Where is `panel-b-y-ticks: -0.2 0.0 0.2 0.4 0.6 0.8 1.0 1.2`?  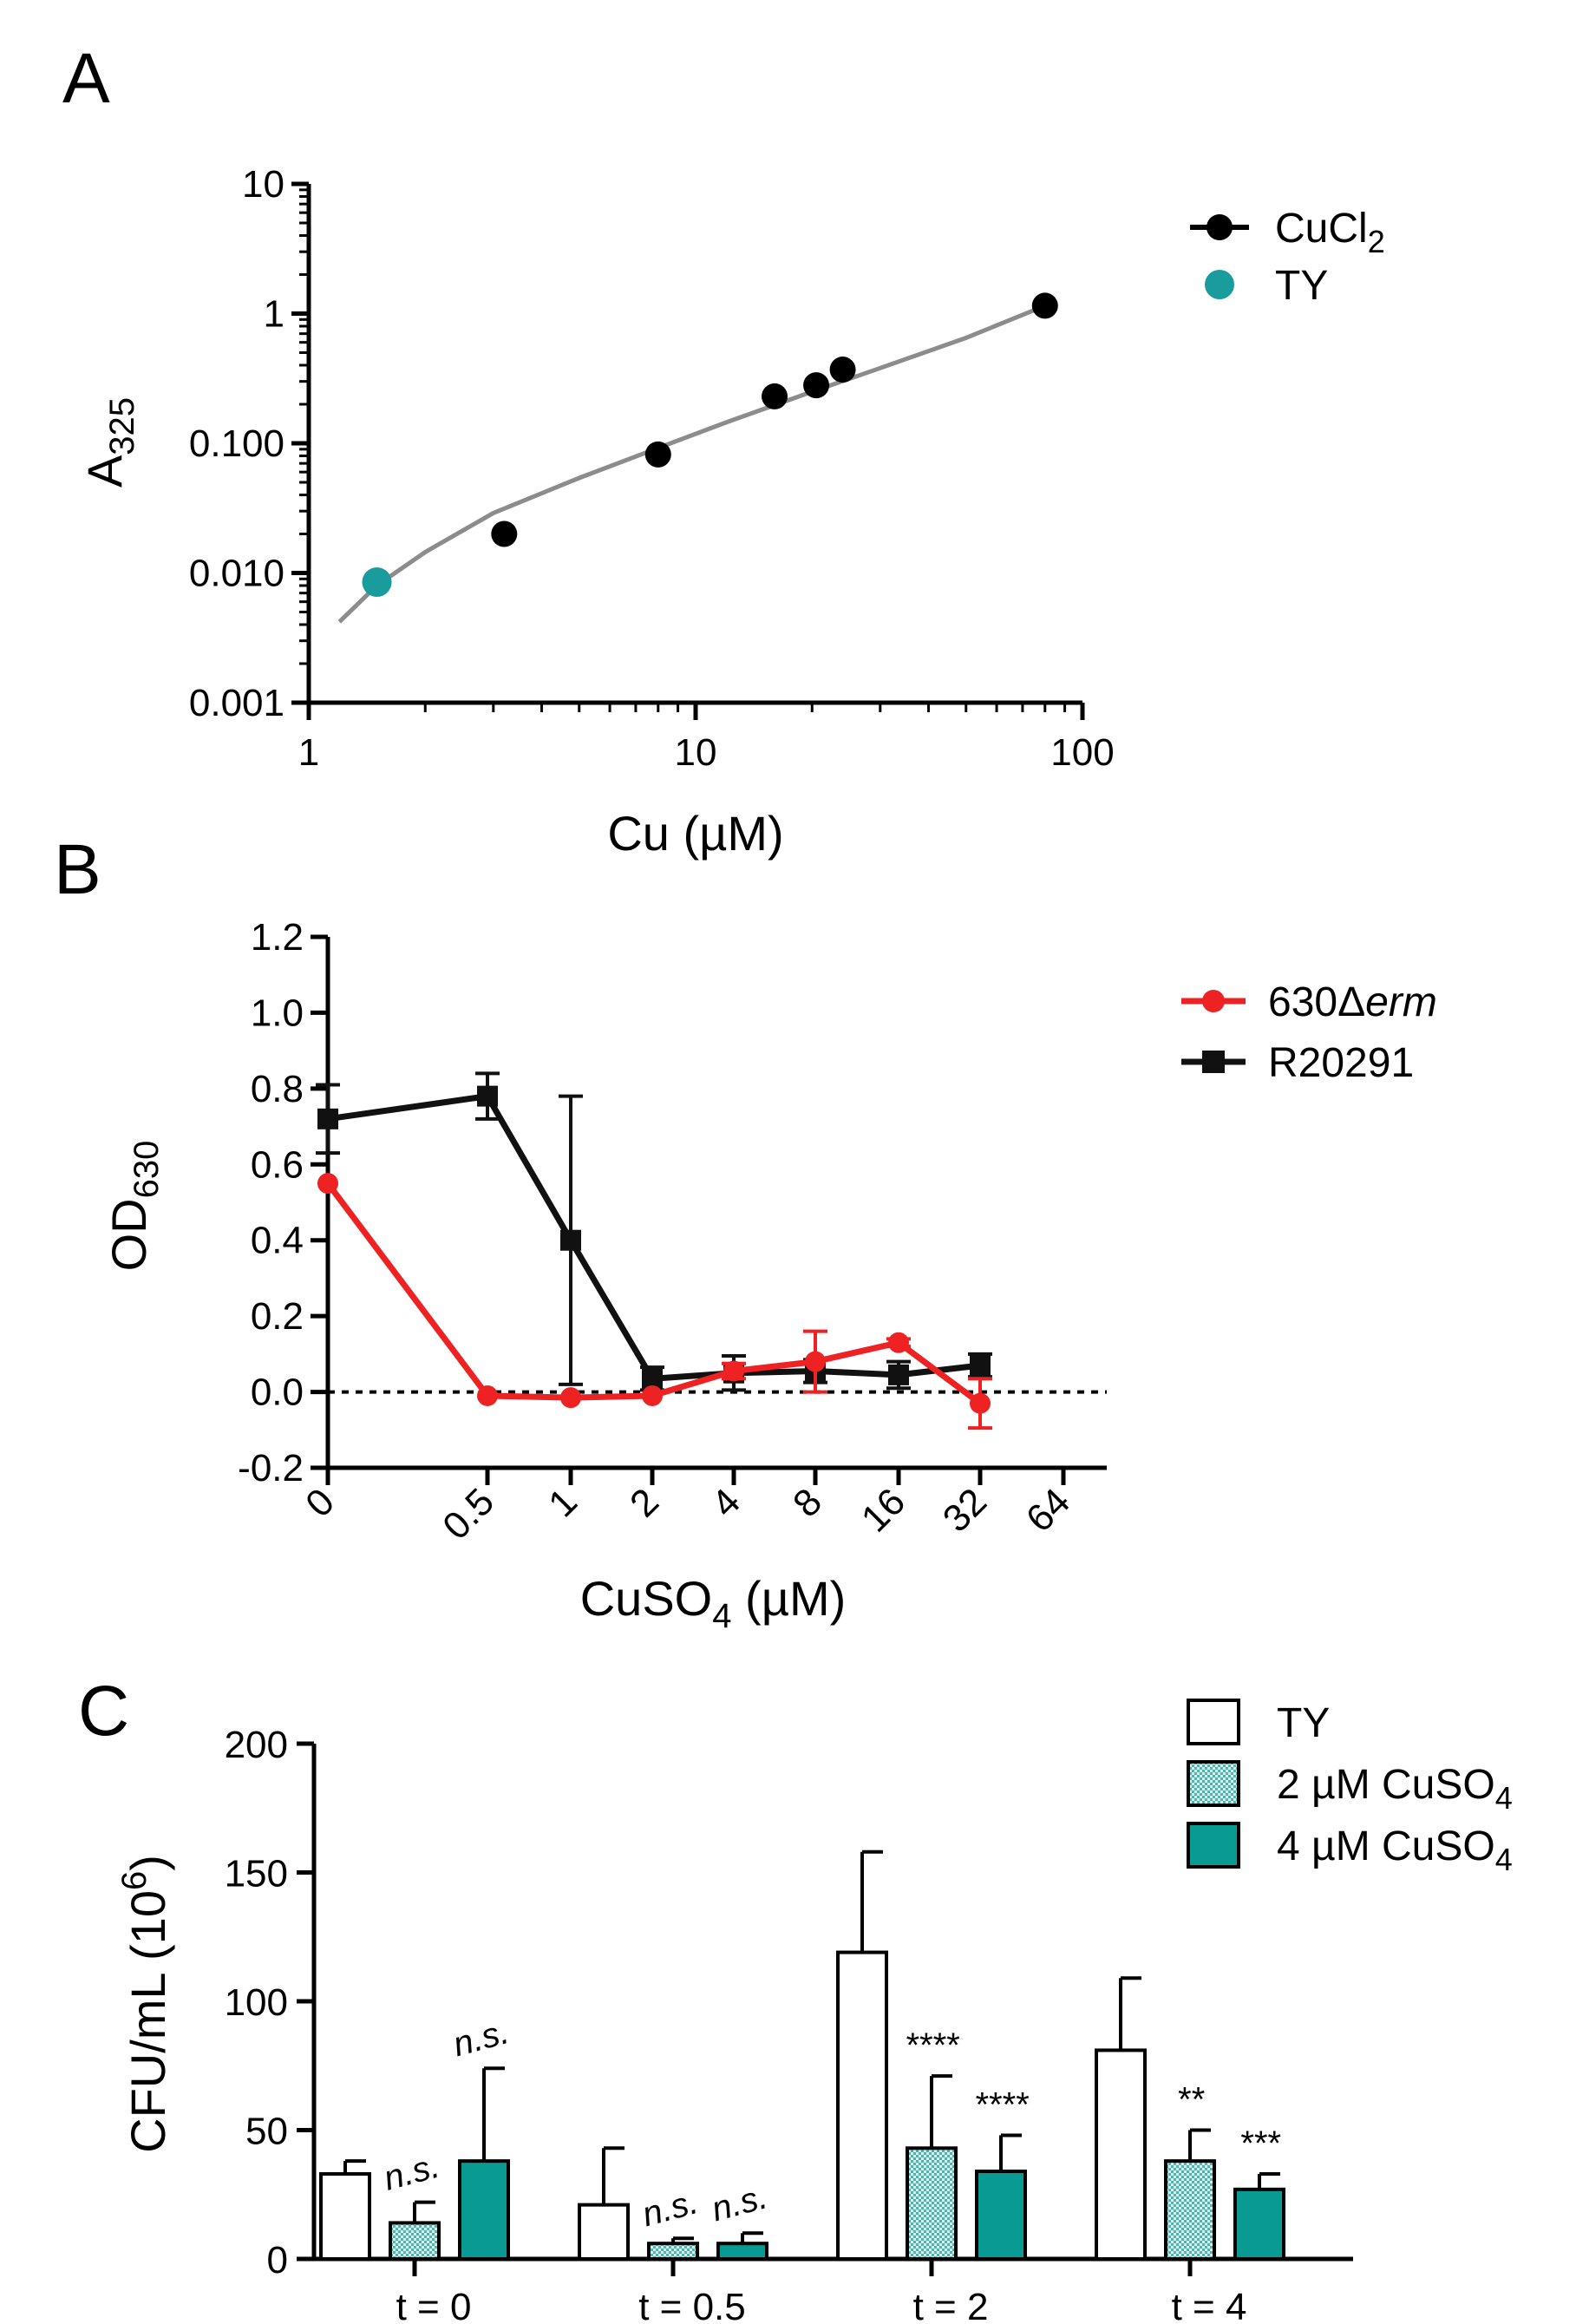
panel-b-y-ticks: -0.2 0.0 0.2 0.4 0.6 0.8 1.0 1.2 is located at coordinates (283, 1202).